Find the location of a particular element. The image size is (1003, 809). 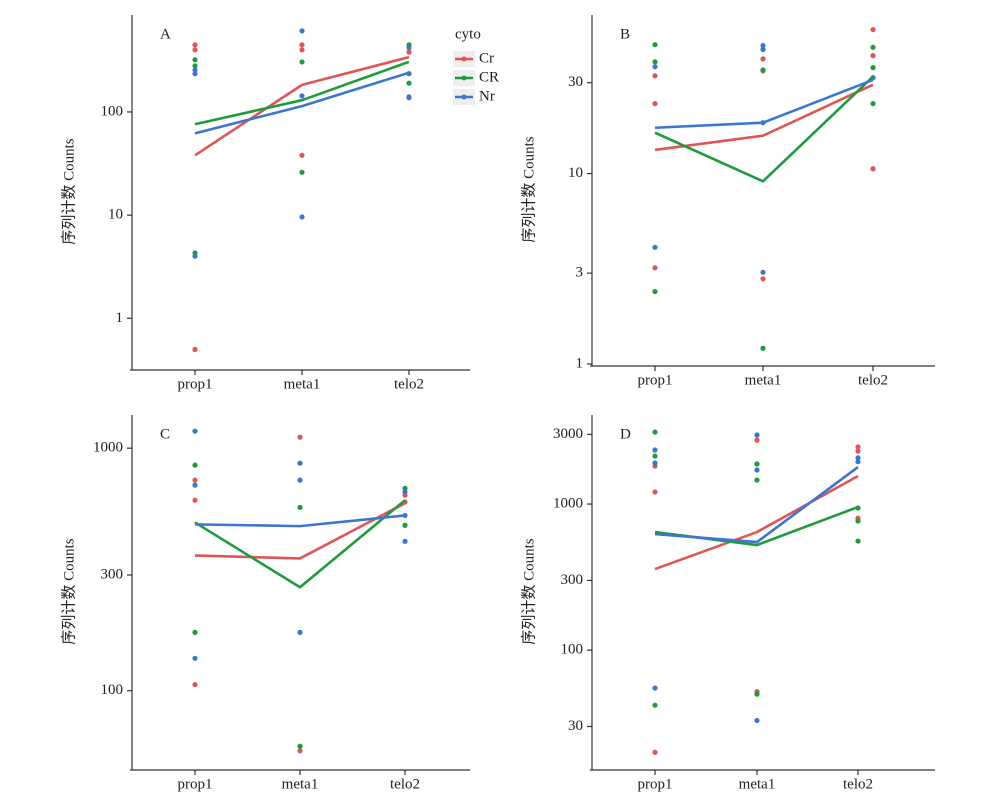

y-tick-label: 1000 is located at coordinates (108, 448).